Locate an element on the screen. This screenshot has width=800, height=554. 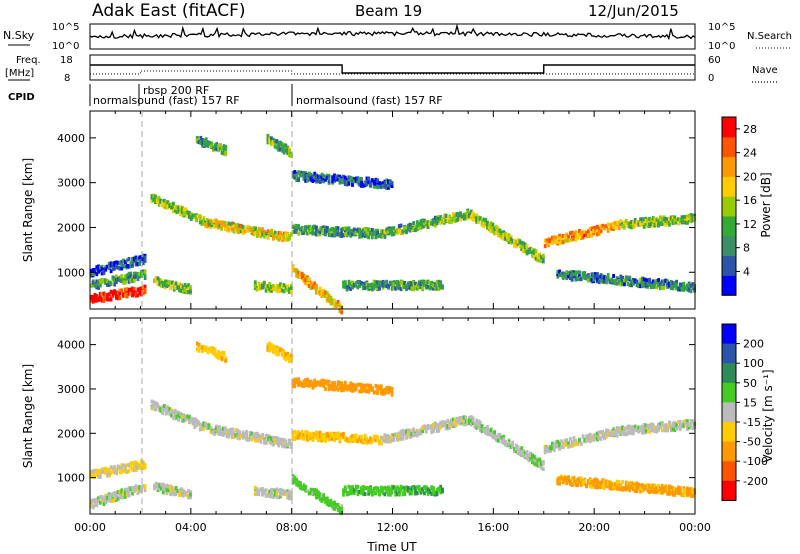
power-echo-band is located at coordinates (178, 210).